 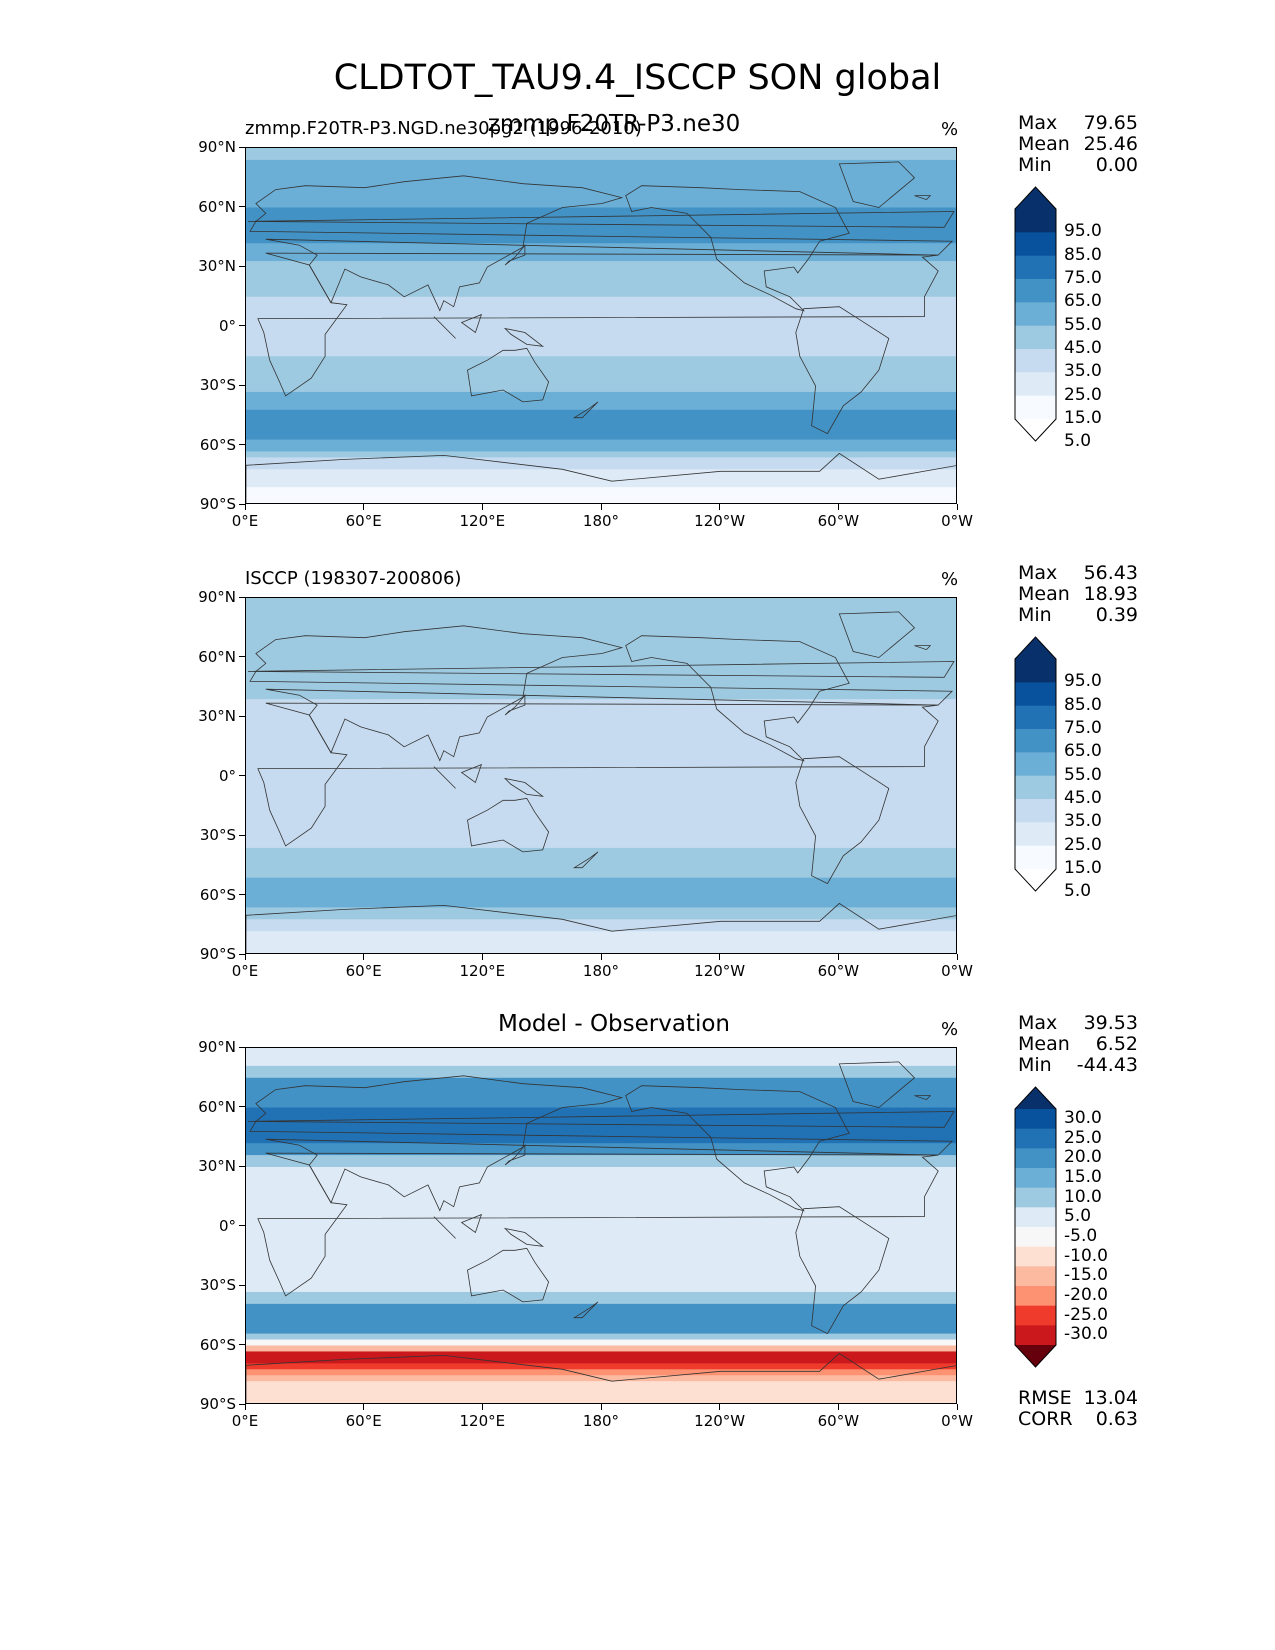 What do you see at coordinates (1116, 1044) in the screenshot?
I see `stat-value-mean: 6.52` at bounding box center [1116, 1044].